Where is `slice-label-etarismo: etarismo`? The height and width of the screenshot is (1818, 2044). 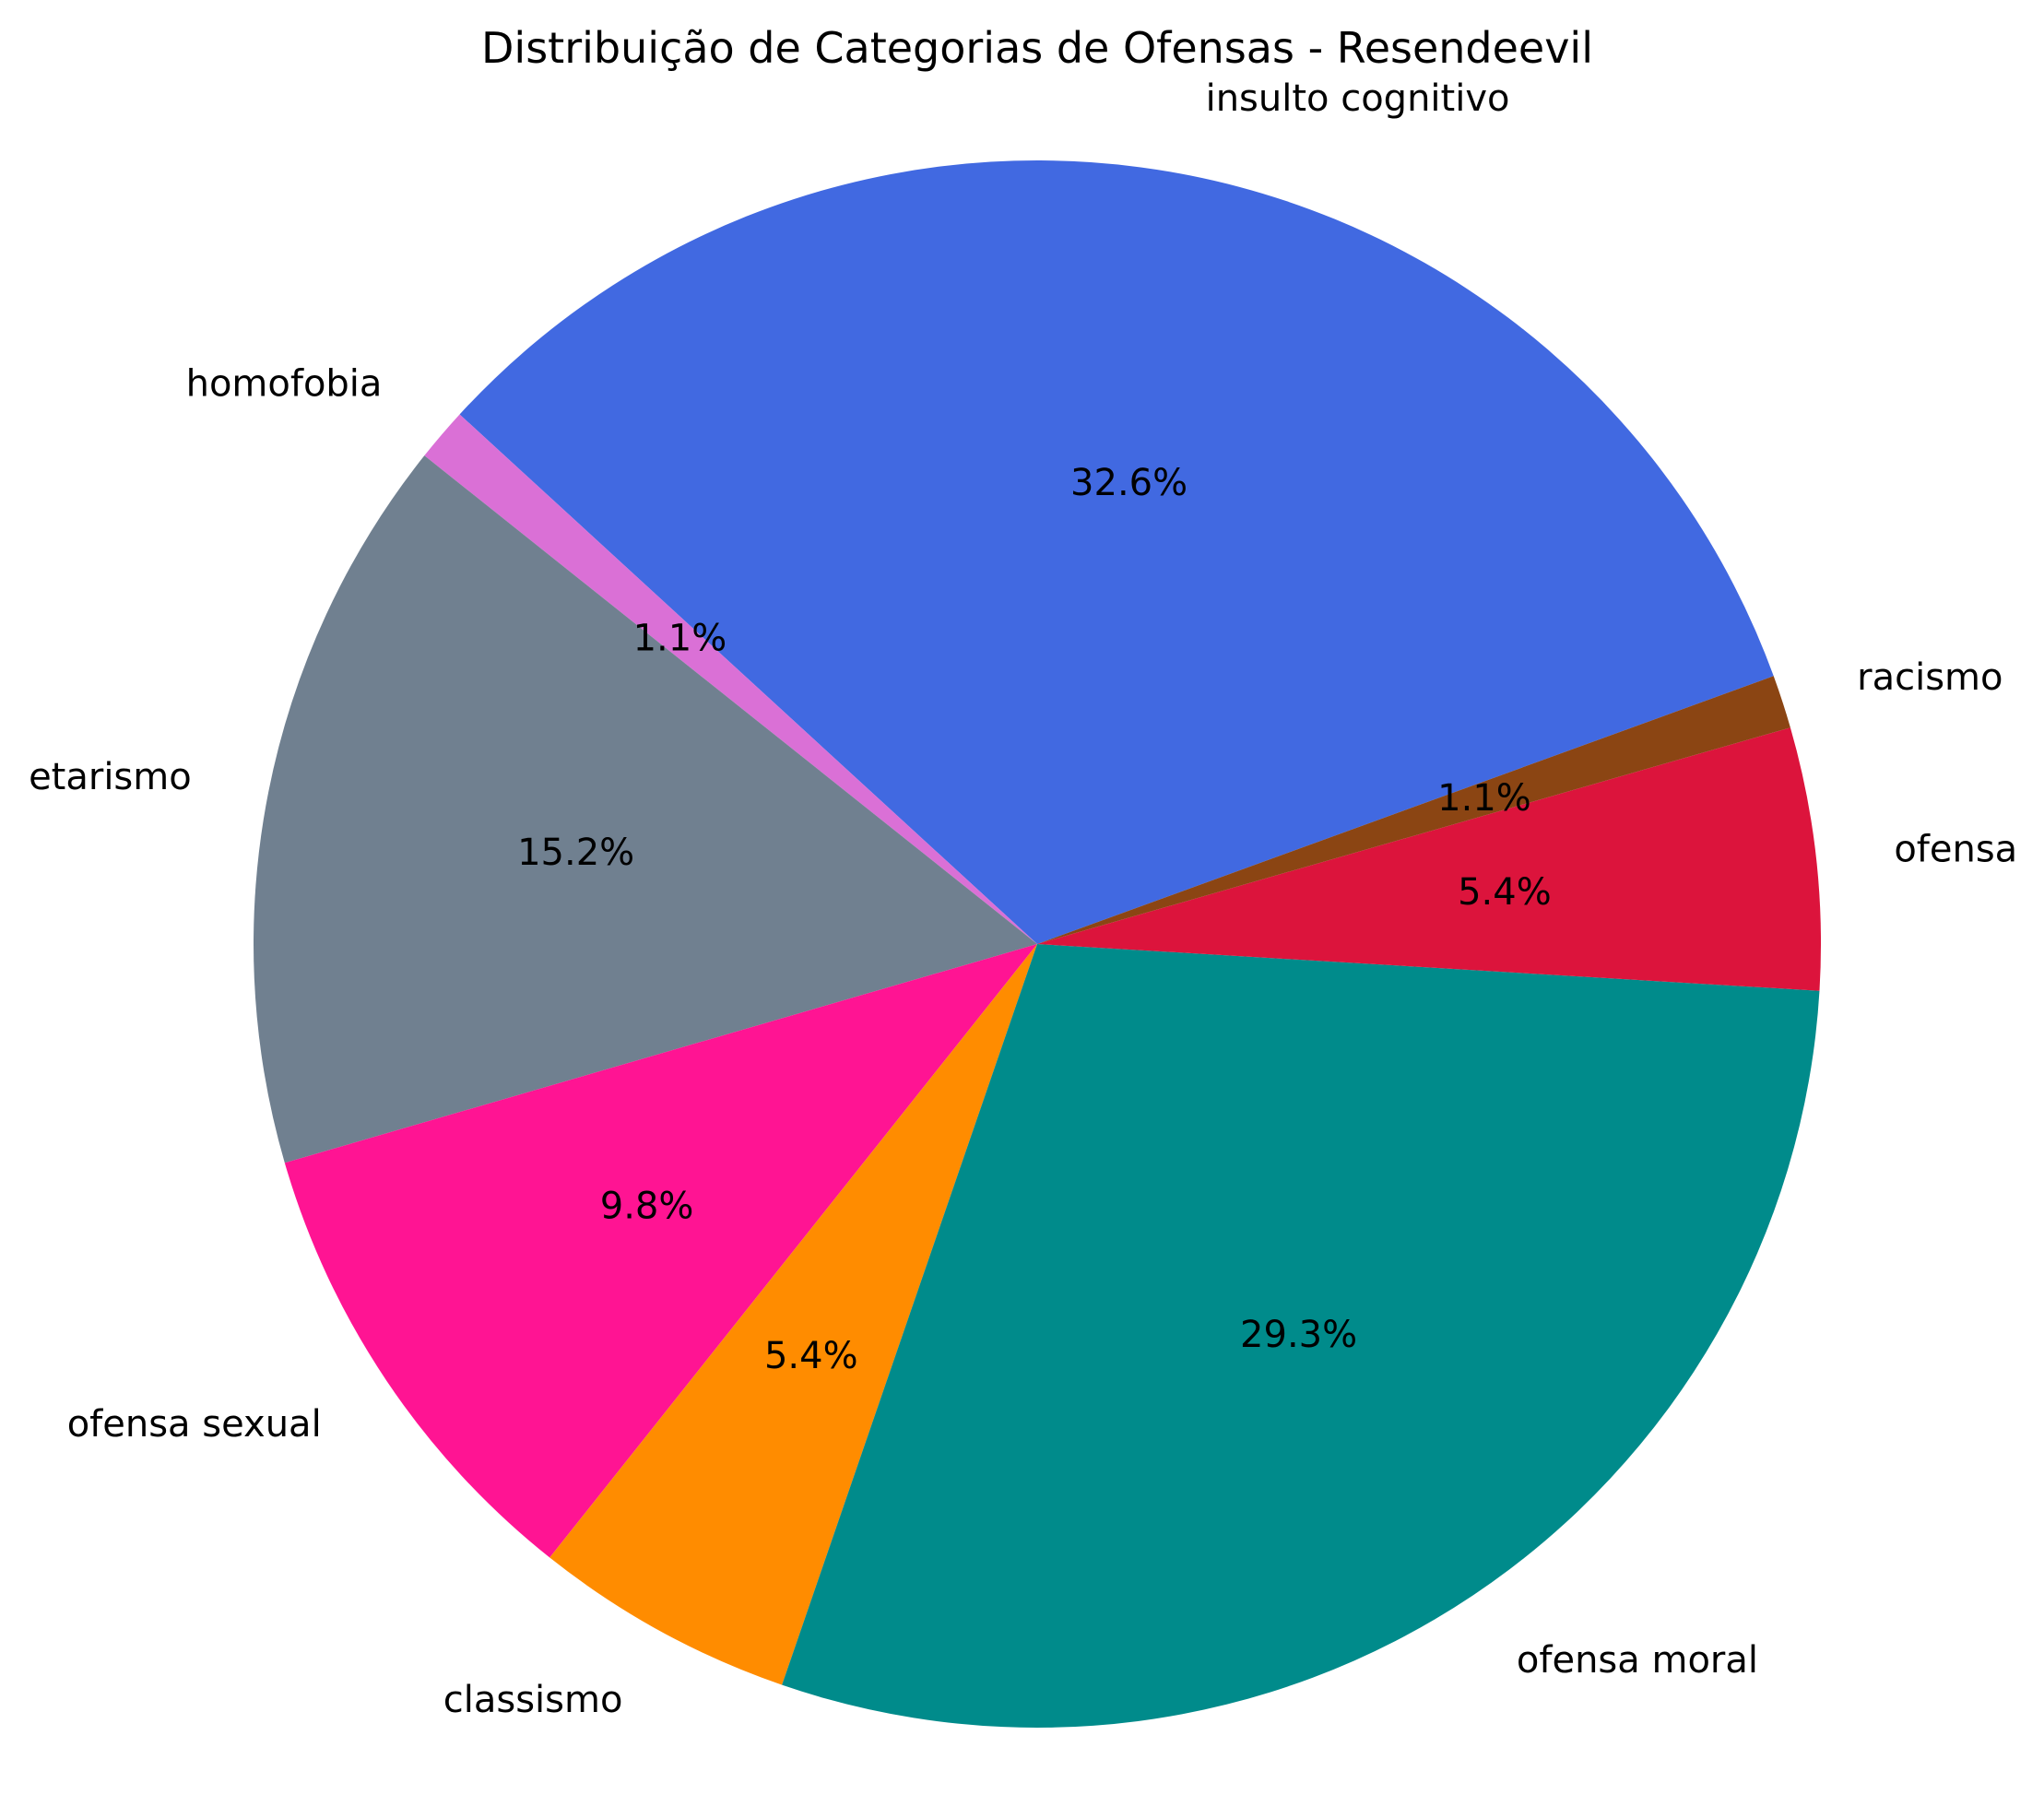
slice-label-etarismo: etarismo is located at coordinates (110, 777).